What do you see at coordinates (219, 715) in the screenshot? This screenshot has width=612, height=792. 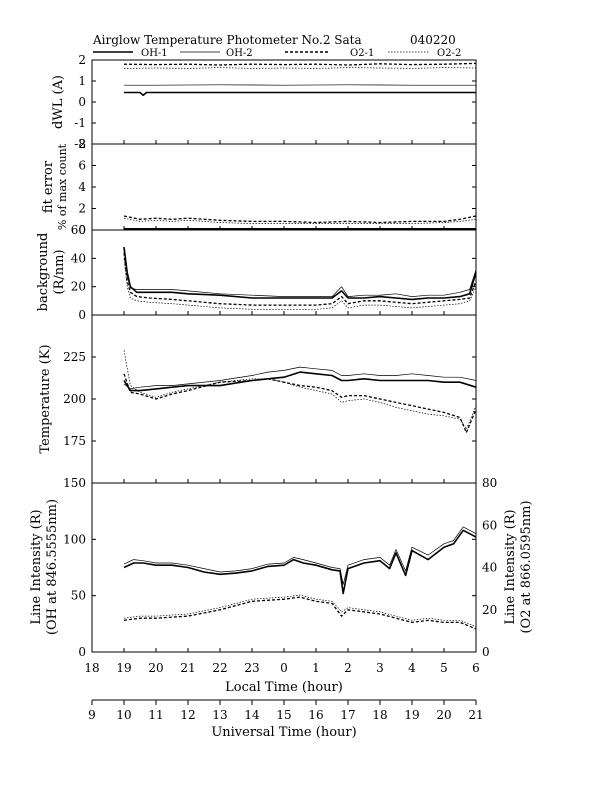 I see `xtick-label-universal: 13` at bounding box center [219, 715].